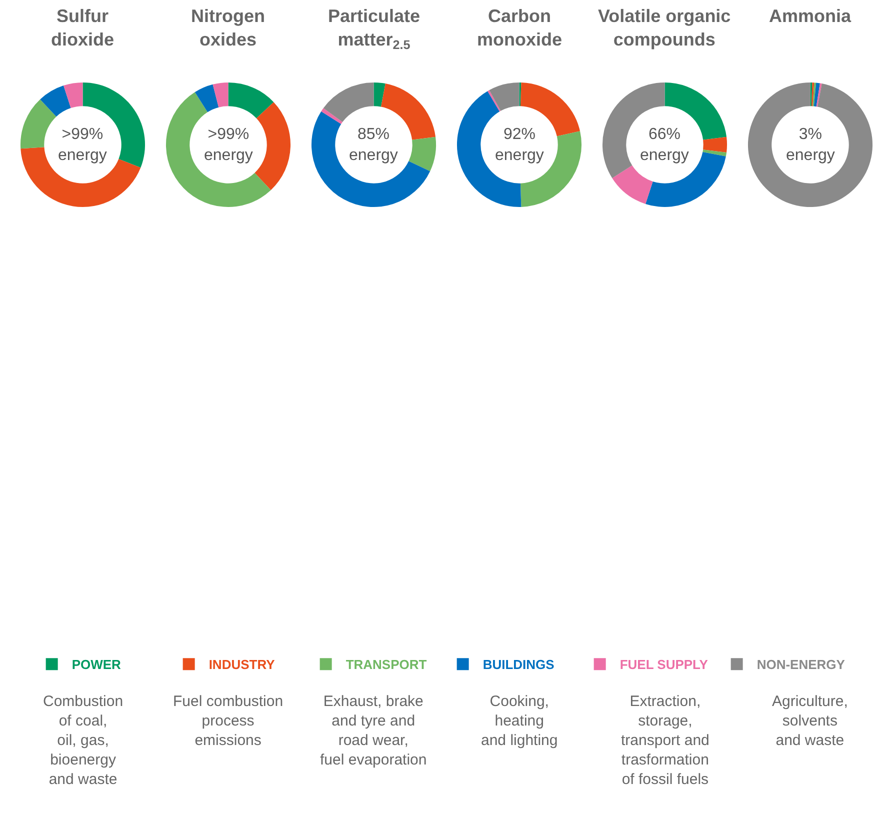 This screenshot has width=883, height=827. Describe the element at coordinates (518, 664) in the screenshot. I see `legend-label: BUILDINGS` at that location.